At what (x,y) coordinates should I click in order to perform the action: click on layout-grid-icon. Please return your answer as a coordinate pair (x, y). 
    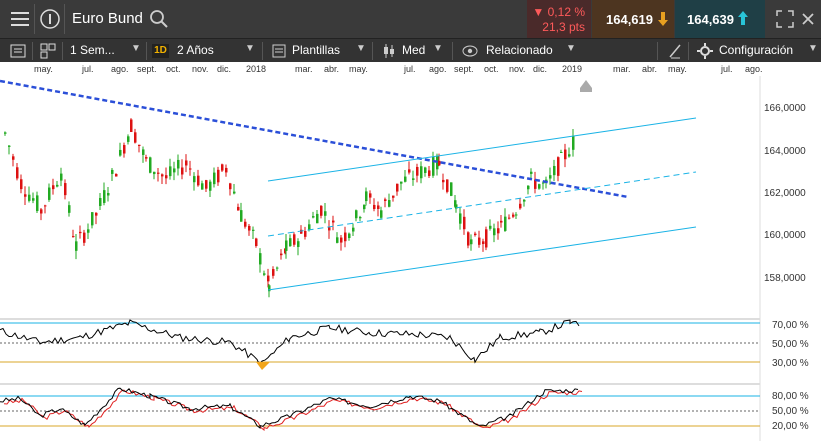
    Looking at the image, I should click on (48, 51).